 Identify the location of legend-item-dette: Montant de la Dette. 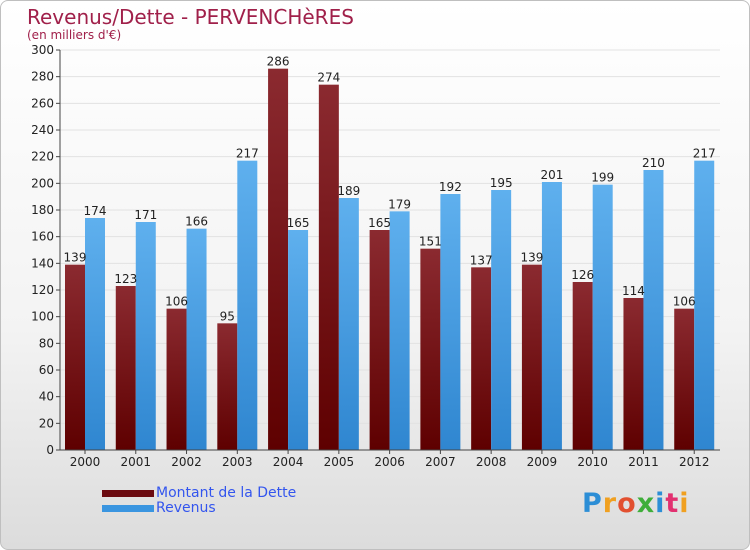
(199, 493).